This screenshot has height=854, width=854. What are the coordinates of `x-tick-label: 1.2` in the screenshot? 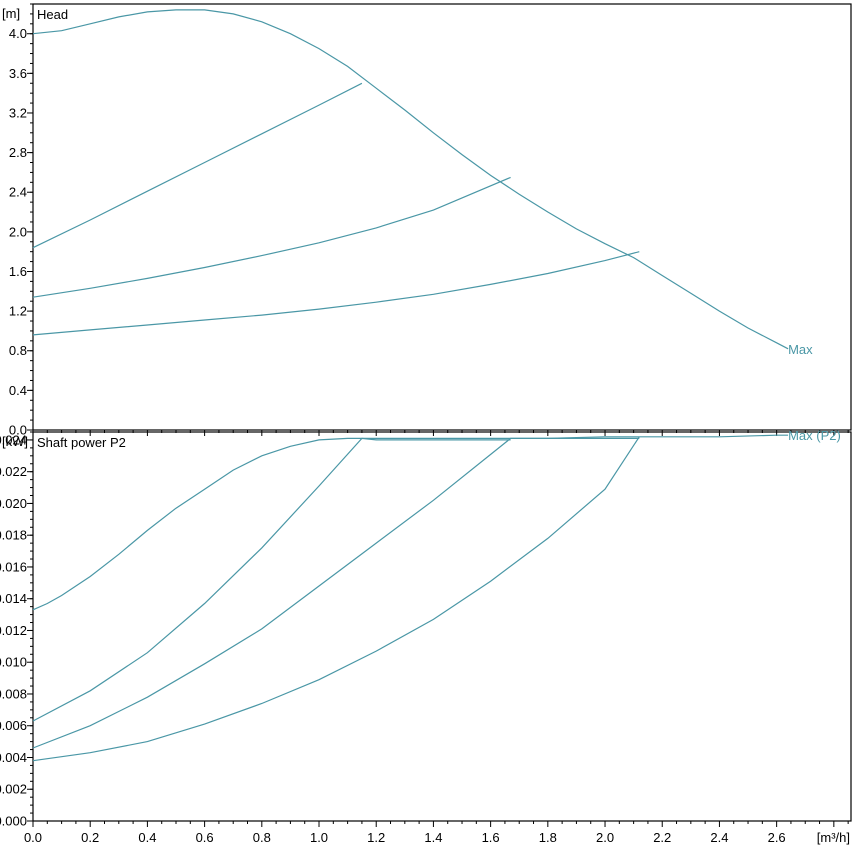 It's located at (376, 837).